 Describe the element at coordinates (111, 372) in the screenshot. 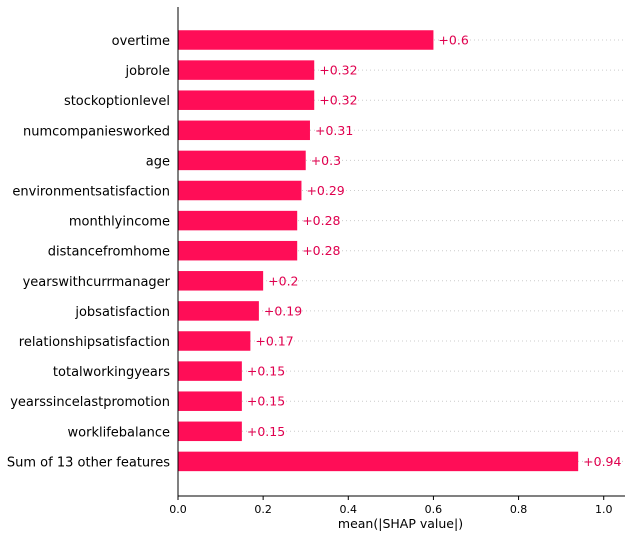

I see `category-label: totalworkingyears` at that location.